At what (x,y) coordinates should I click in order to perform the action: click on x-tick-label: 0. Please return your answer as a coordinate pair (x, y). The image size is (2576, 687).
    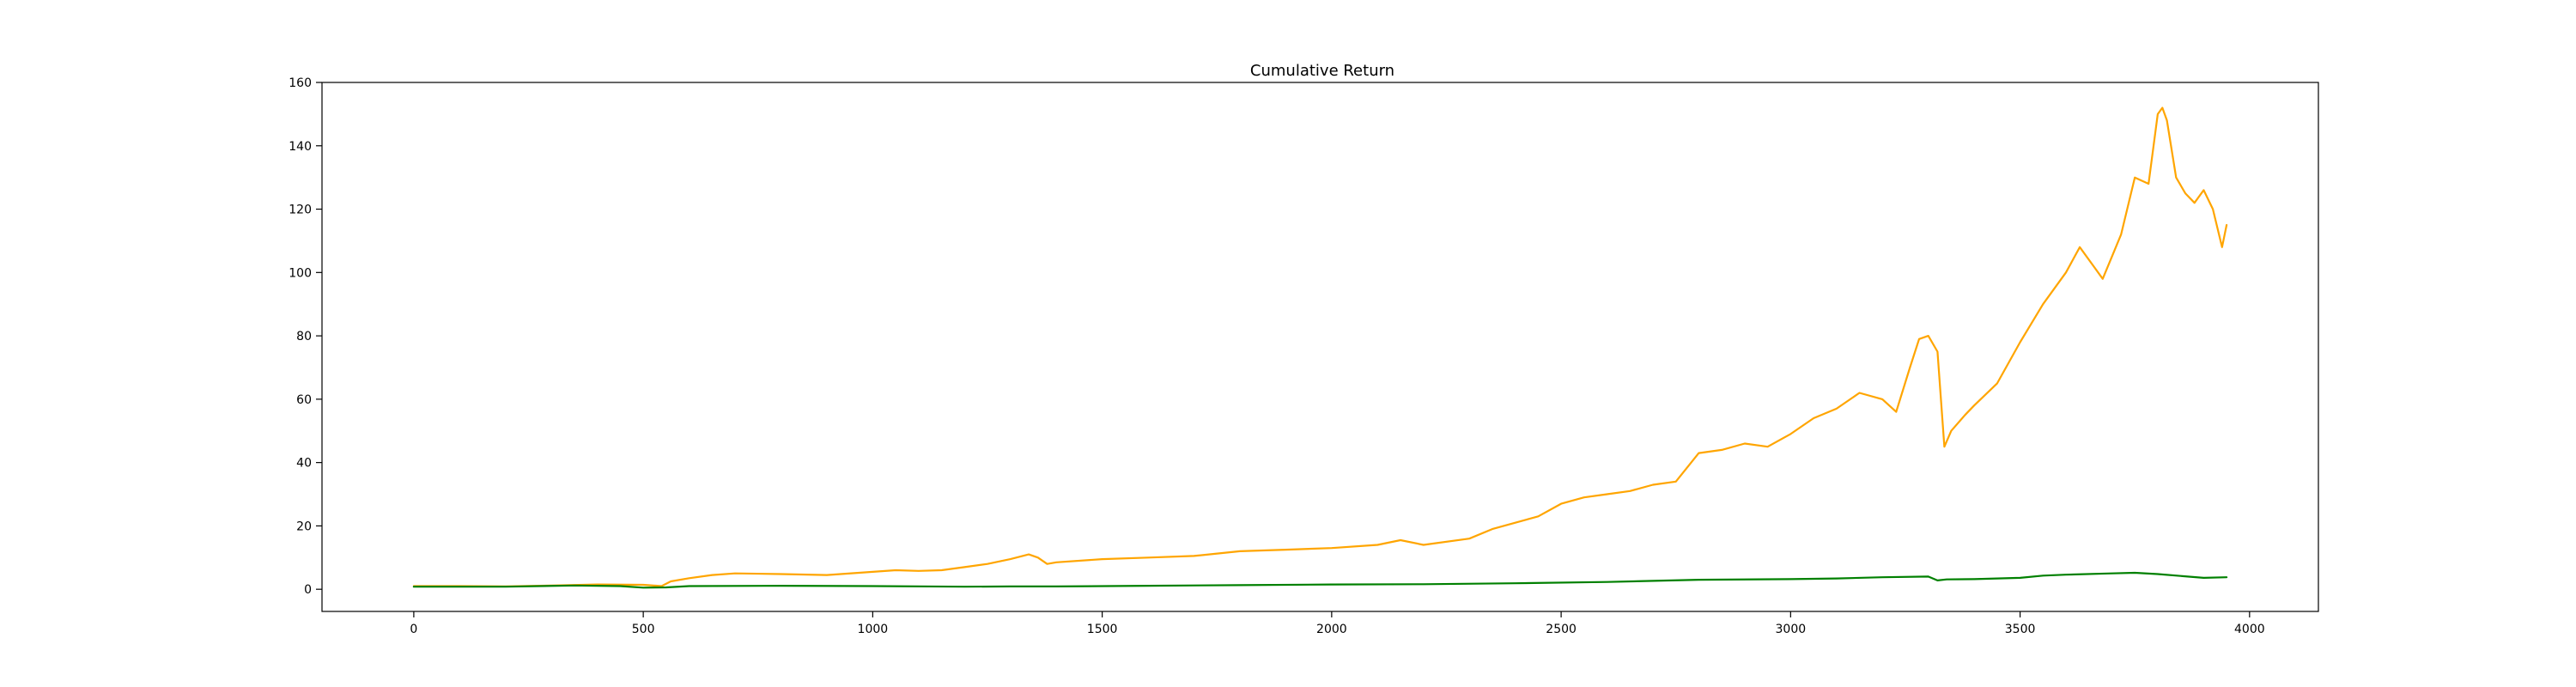
    Looking at the image, I should click on (413, 629).